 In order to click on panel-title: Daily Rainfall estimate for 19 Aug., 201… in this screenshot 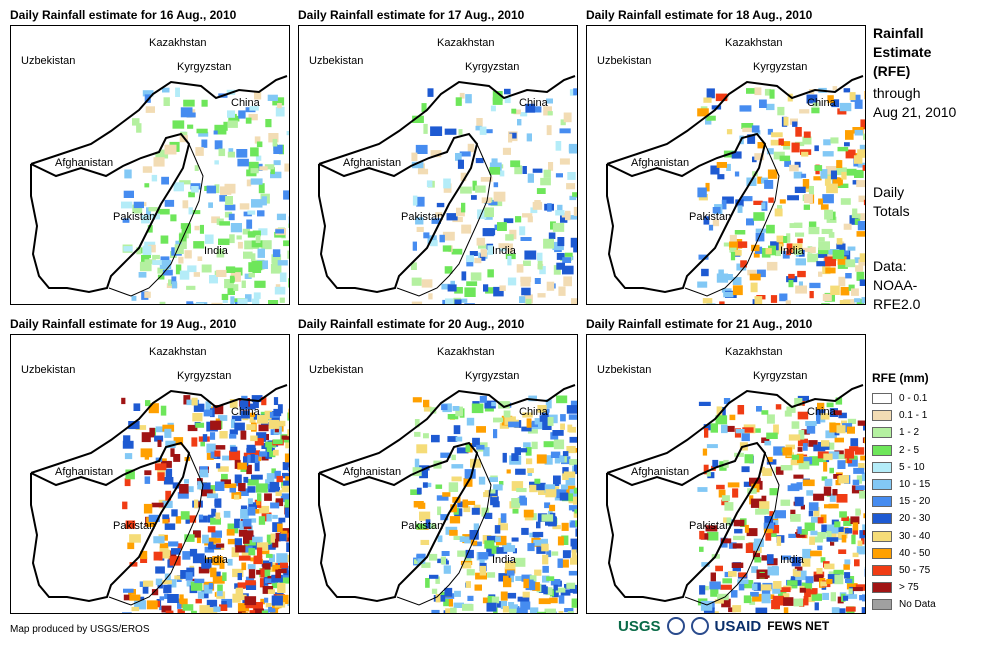, I will do `click(123, 324)`.